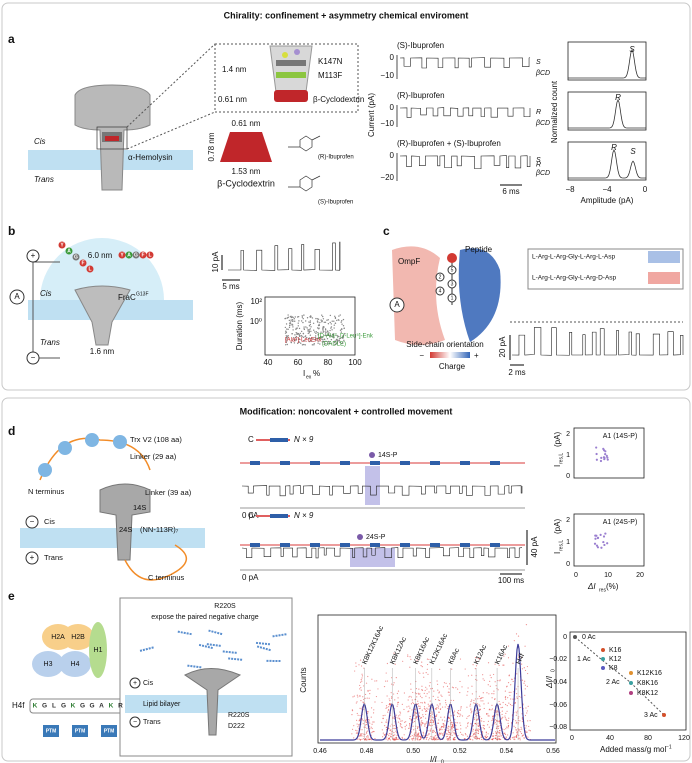 This screenshot has height=763, width=692. Describe the element at coordinates (335, 203) in the screenshot. I see `label: (S)-Ibuprofen` at that location.